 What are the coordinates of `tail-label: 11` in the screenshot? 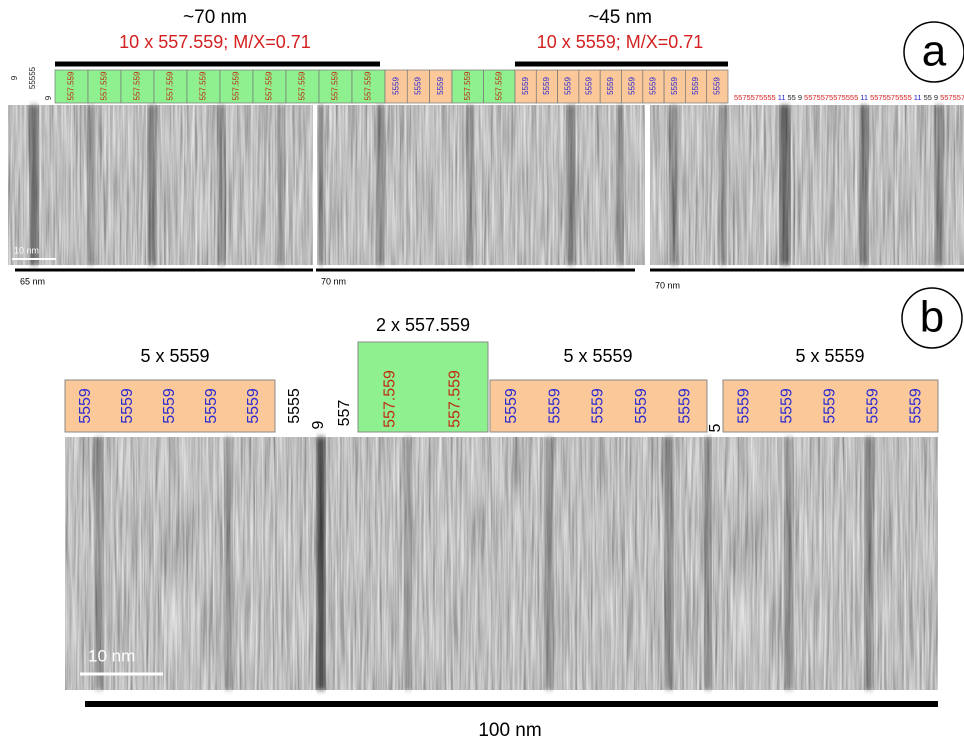 It's located at (864, 97).